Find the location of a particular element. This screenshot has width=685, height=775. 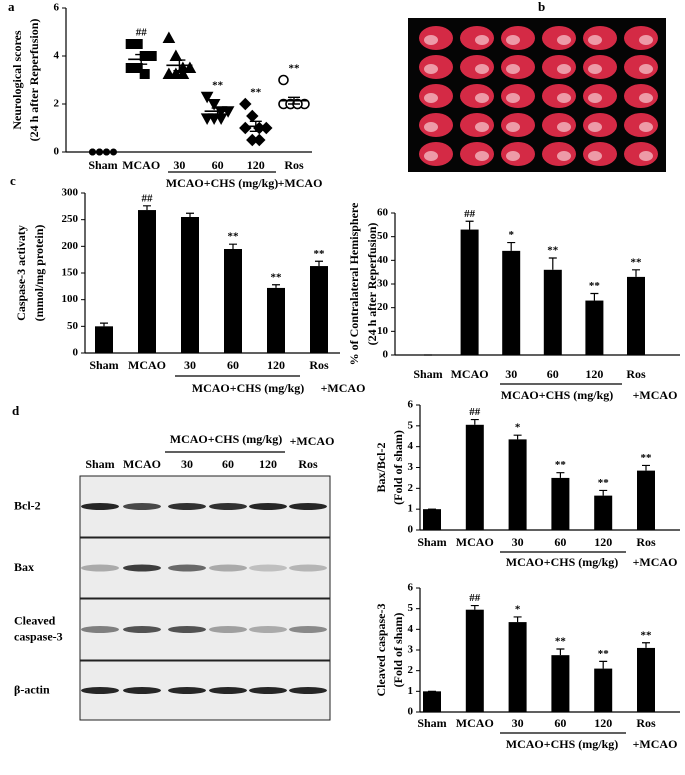

y-tick-label: 2 is located at coordinates (411, 488).